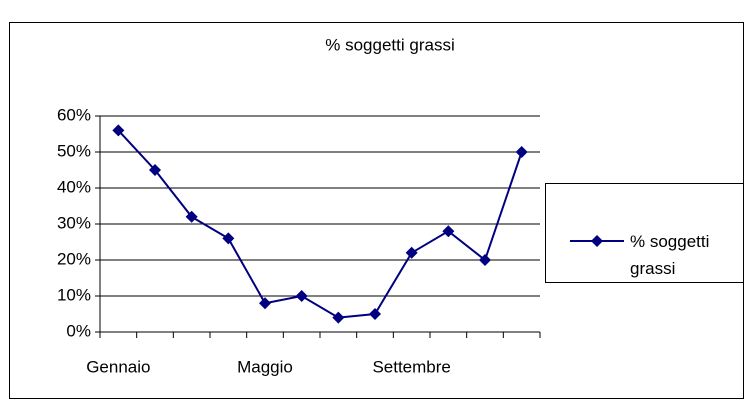 This screenshot has height=403, width=748. Describe the element at coordinates (389, 44) in the screenshot. I see `chart-title: % soggetti grassi` at that location.